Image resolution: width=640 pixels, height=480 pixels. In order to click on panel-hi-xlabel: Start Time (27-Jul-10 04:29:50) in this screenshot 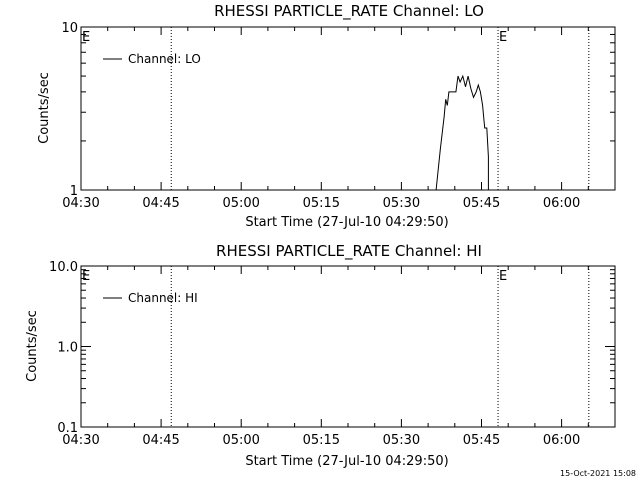, I will do `click(346, 461)`.